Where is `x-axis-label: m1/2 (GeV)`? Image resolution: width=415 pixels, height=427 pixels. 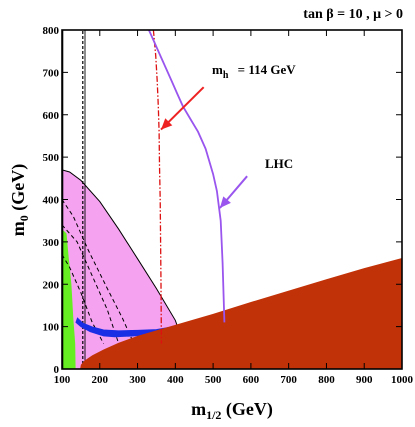 x-axis-label: m1/2 (GeV) is located at coordinates (232, 410).